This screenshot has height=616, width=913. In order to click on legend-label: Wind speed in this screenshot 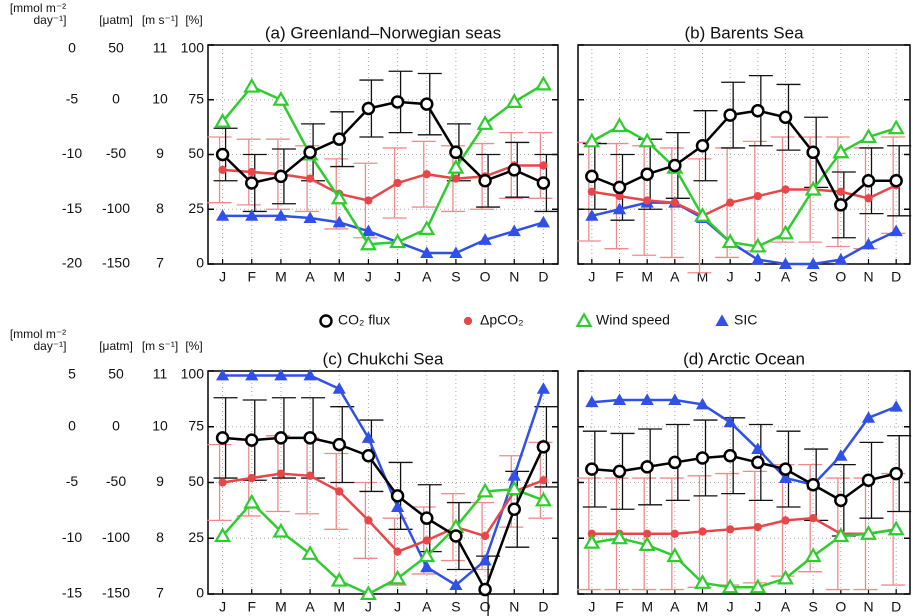, I will do `click(633, 320)`.